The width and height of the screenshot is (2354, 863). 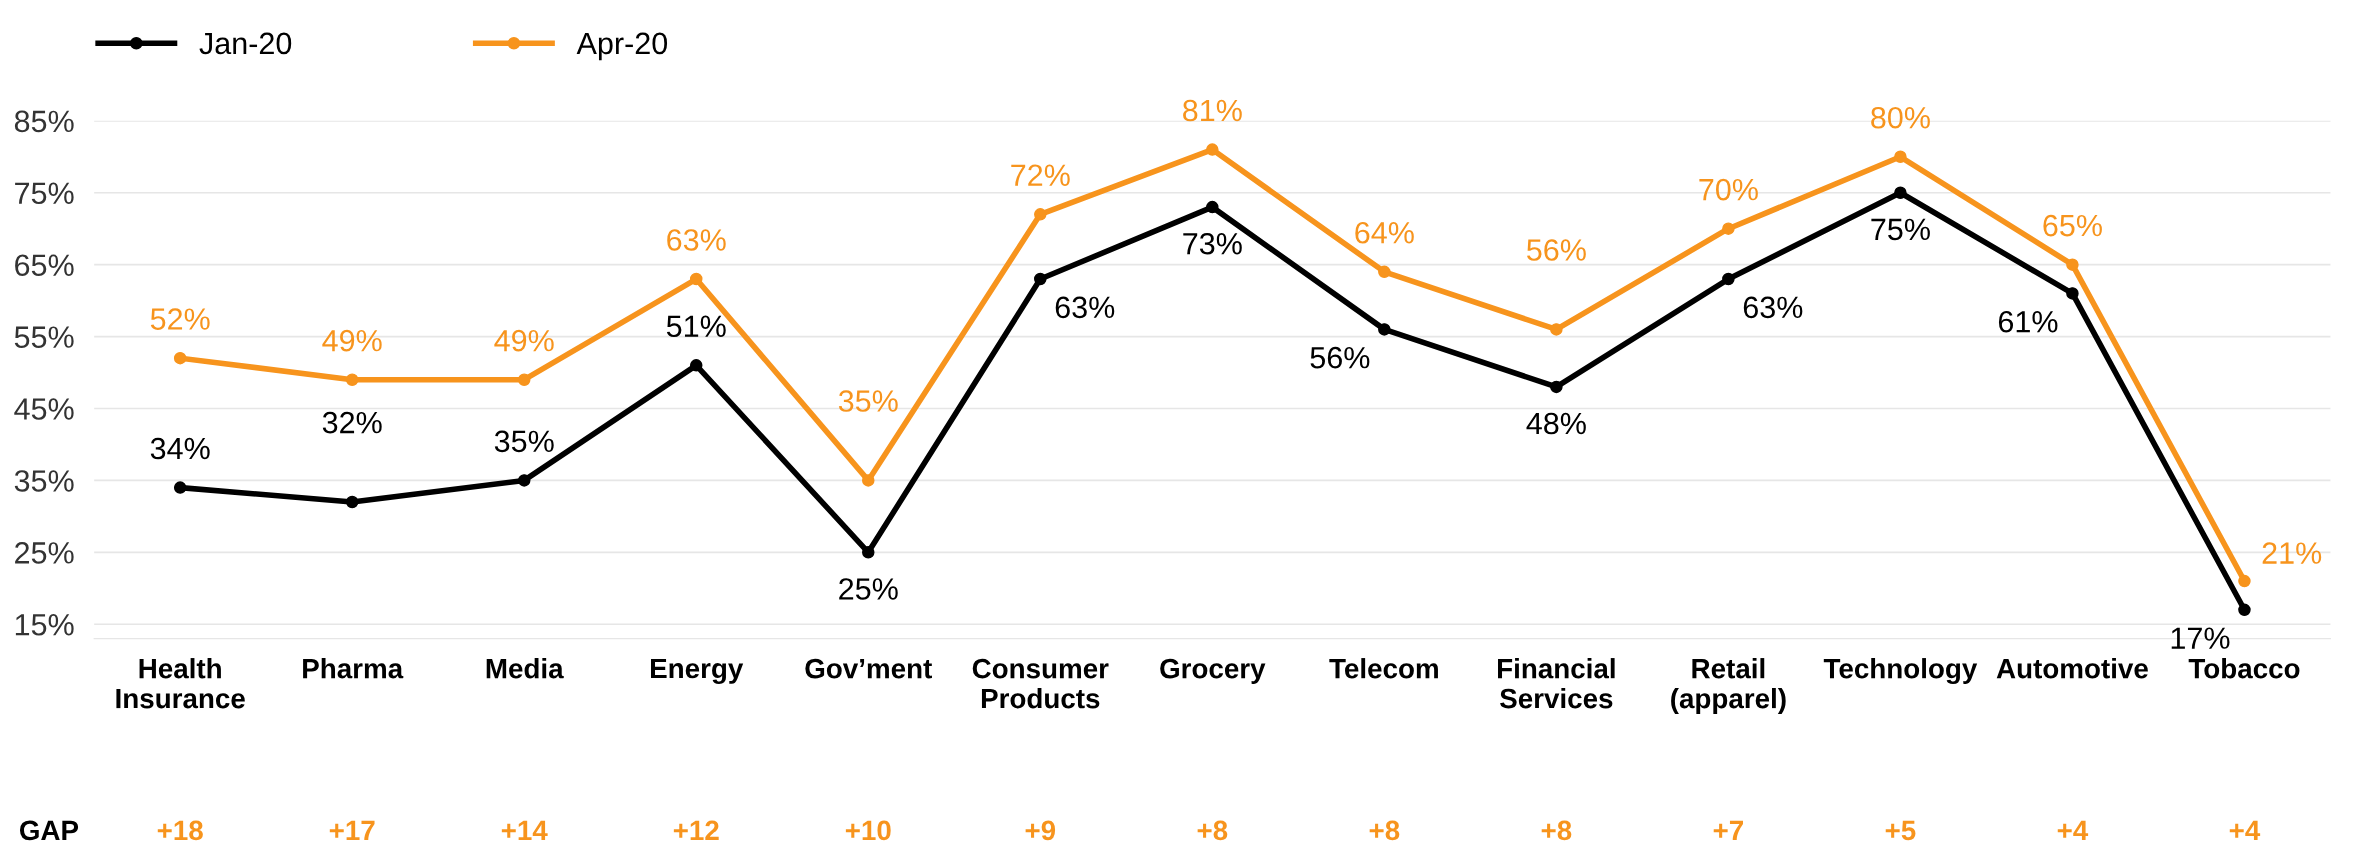 I want to click on x-tick-label: Energy, so click(x=697, y=671).